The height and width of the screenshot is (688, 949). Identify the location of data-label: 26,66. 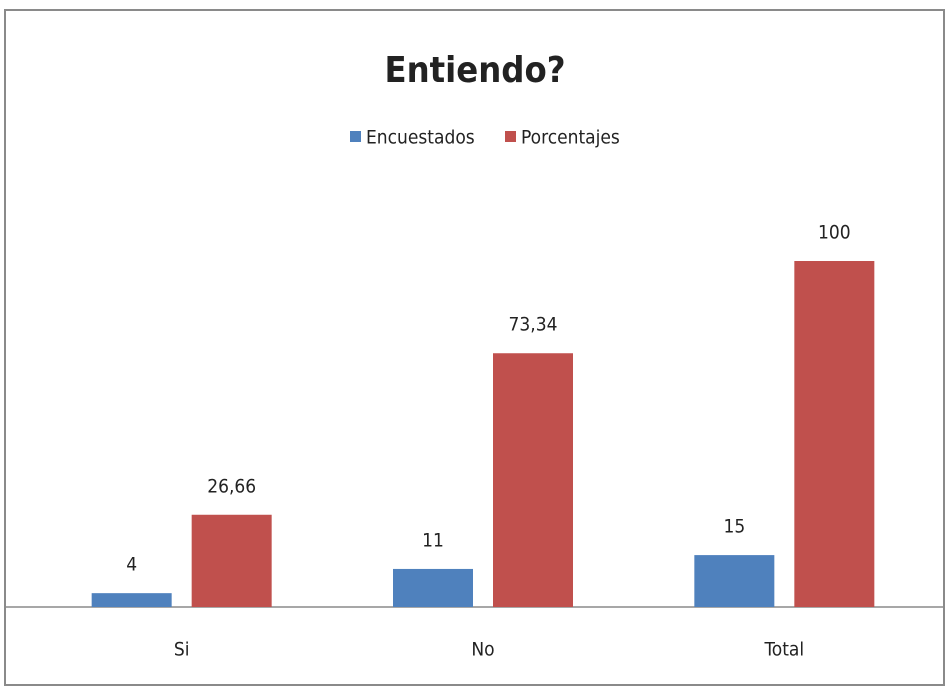
(231, 486).